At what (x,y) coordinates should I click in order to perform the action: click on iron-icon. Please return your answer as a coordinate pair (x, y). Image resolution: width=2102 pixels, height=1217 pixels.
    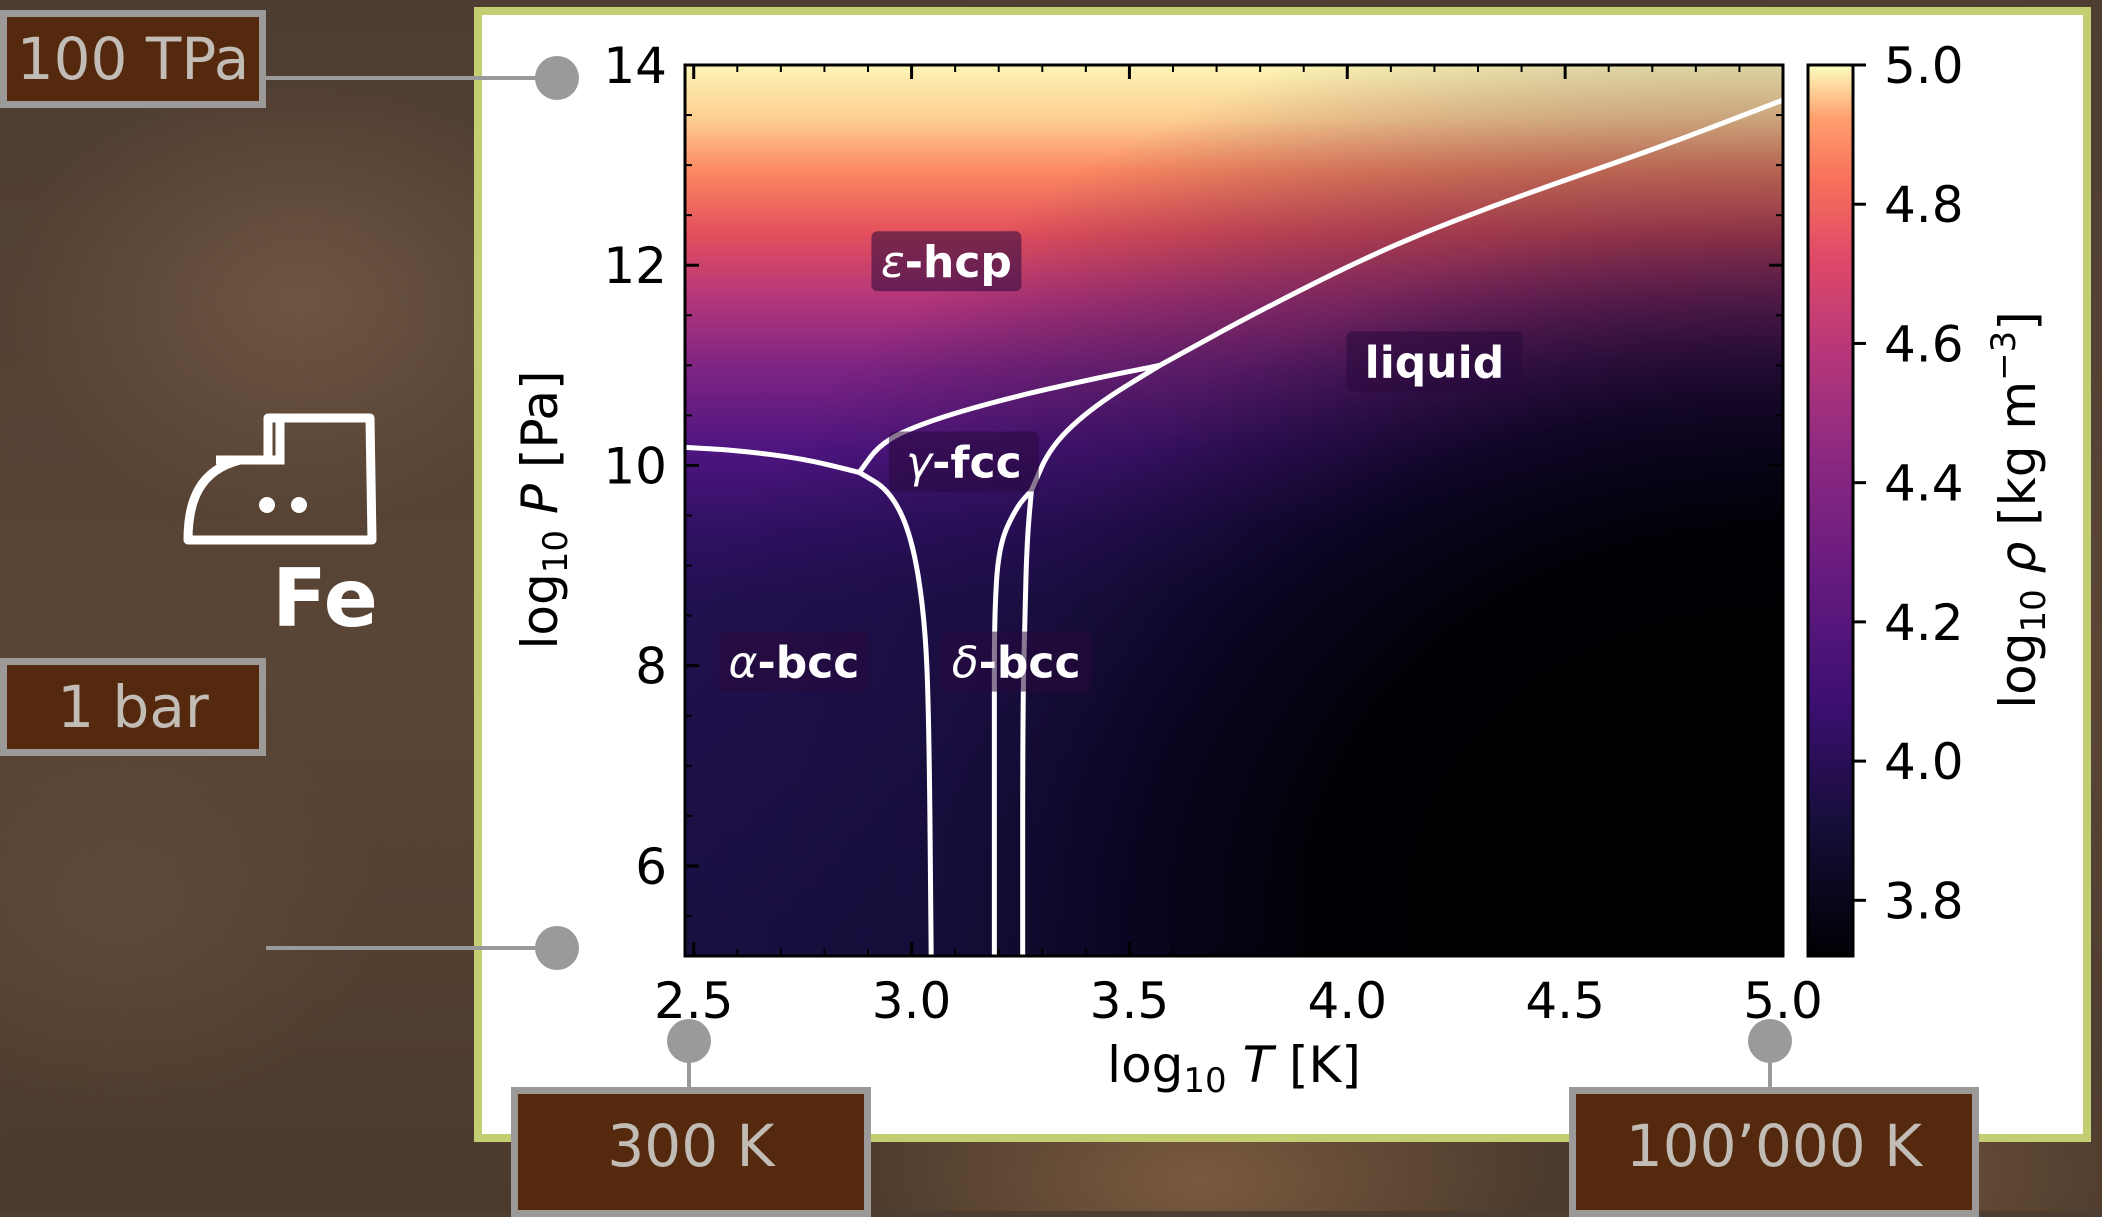
    Looking at the image, I should click on (280, 485).